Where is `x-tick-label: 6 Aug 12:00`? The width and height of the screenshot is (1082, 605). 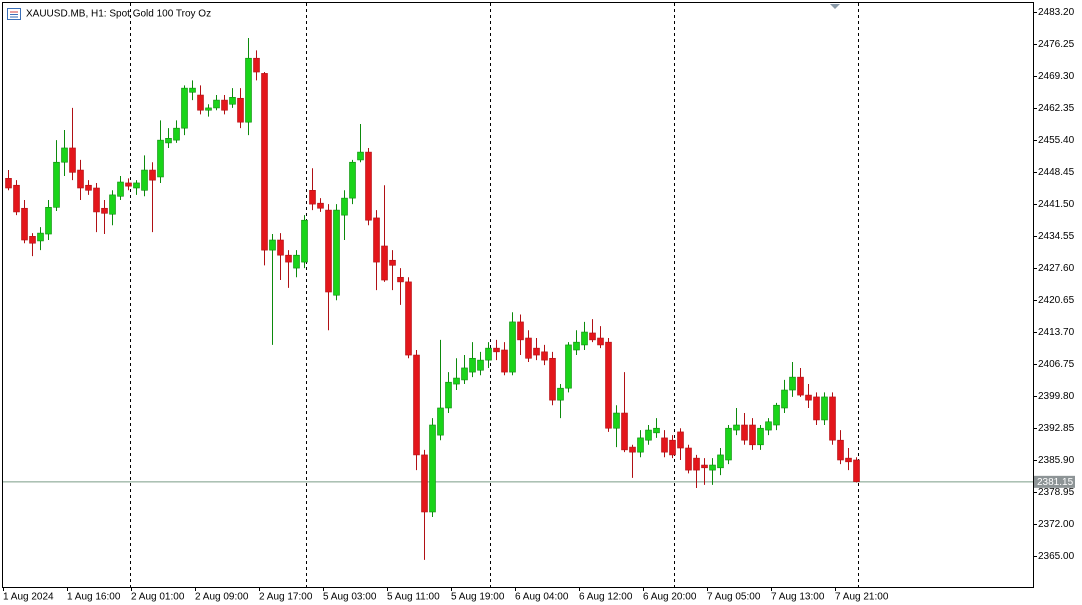 x-tick-label: 6 Aug 12:00 is located at coordinates (606, 597).